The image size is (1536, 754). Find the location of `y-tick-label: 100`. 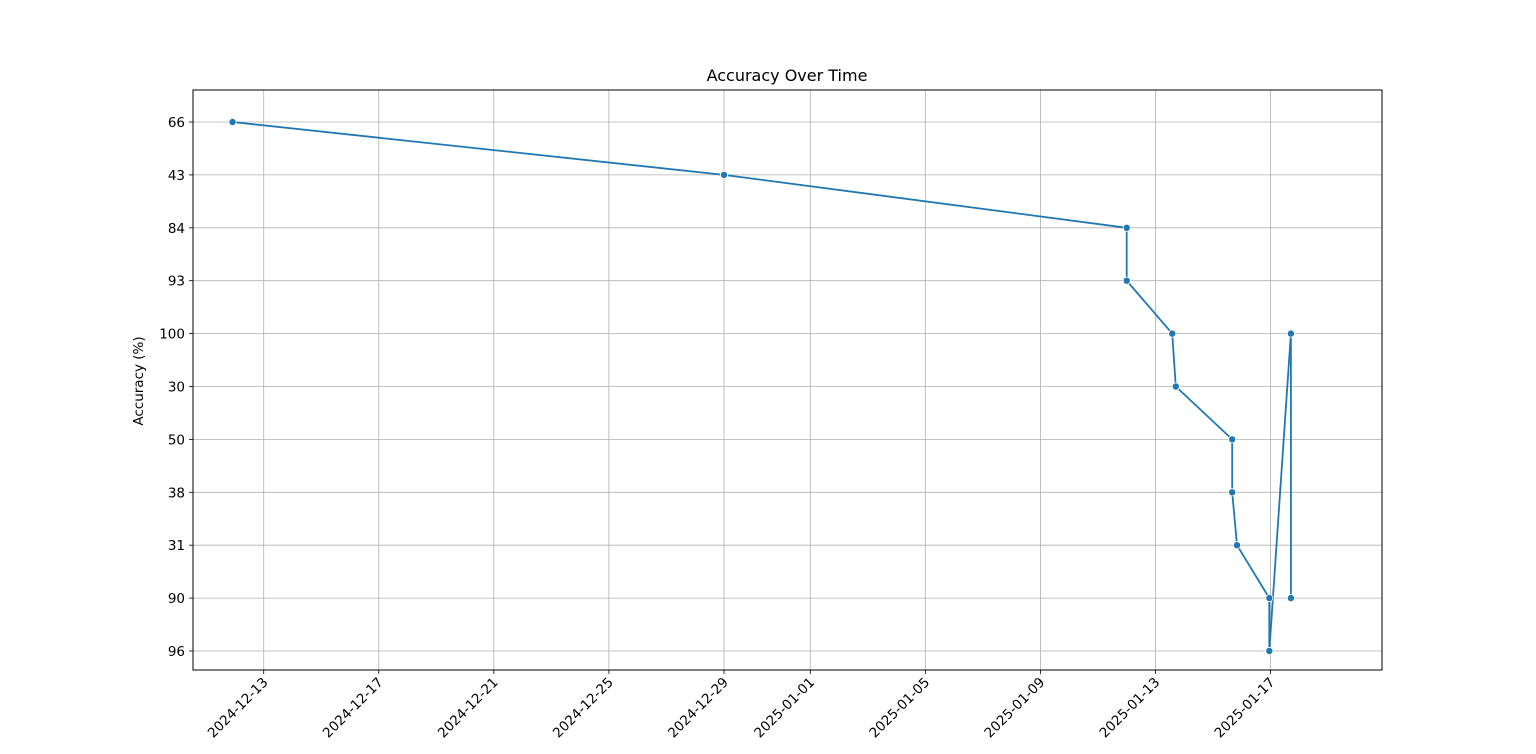

y-tick-label: 100 is located at coordinates (172, 335).